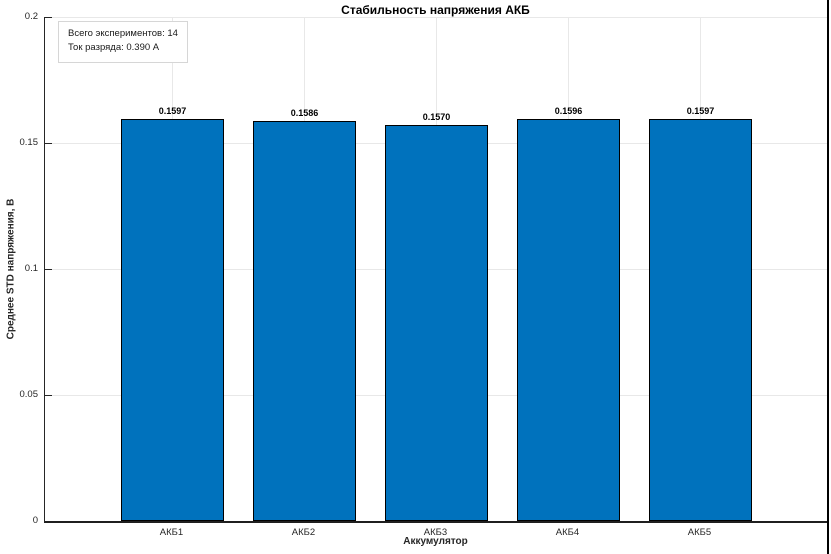  What do you see at coordinates (699, 532) in the screenshot?
I see `x-tick-label: АКБ5` at bounding box center [699, 532].